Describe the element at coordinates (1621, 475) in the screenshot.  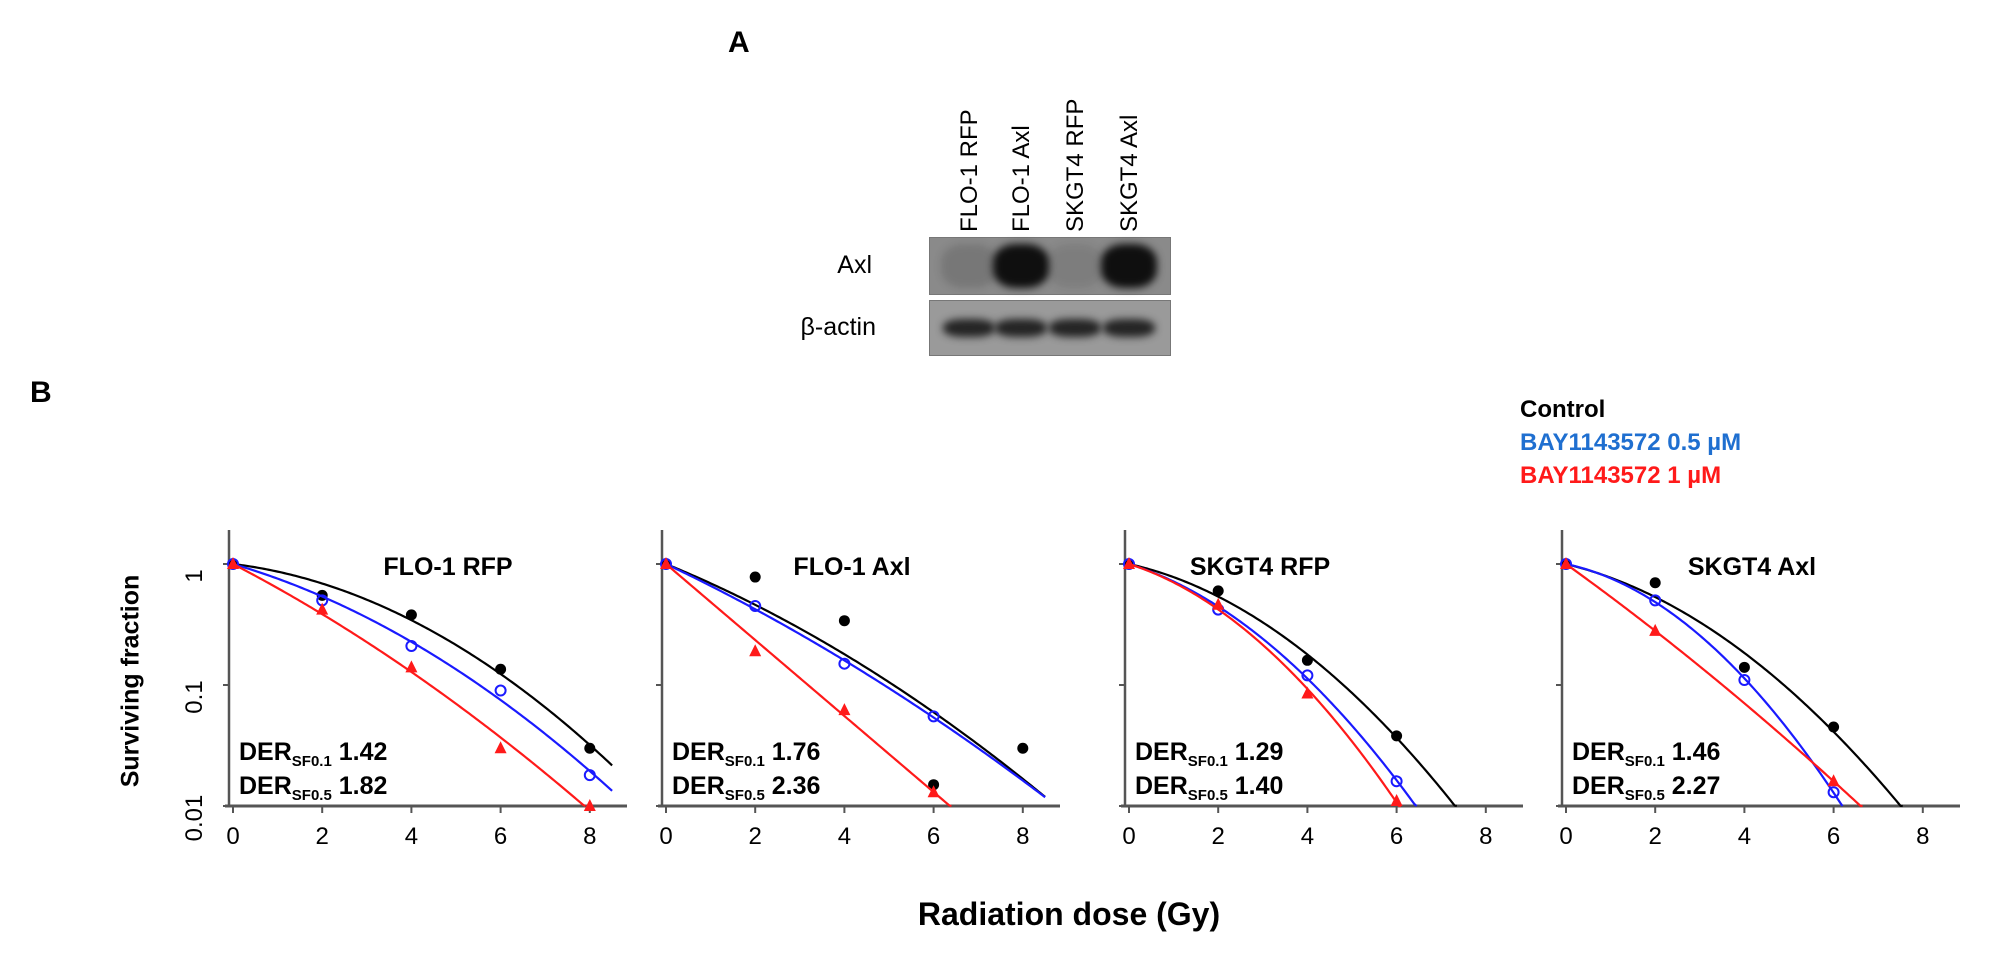
I see `legend-entry: BAY1143572 1 µM` at that location.